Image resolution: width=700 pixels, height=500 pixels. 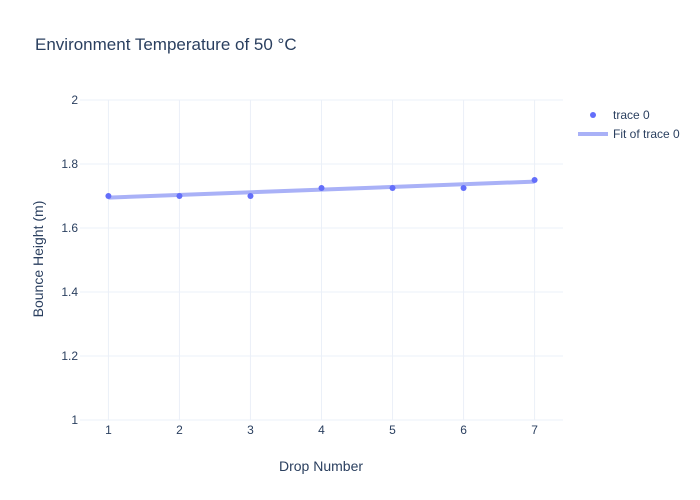 What do you see at coordinates (321, 430) in the screenshot?
I see `x-tick-label: 4` at bounding box center [321, 430].